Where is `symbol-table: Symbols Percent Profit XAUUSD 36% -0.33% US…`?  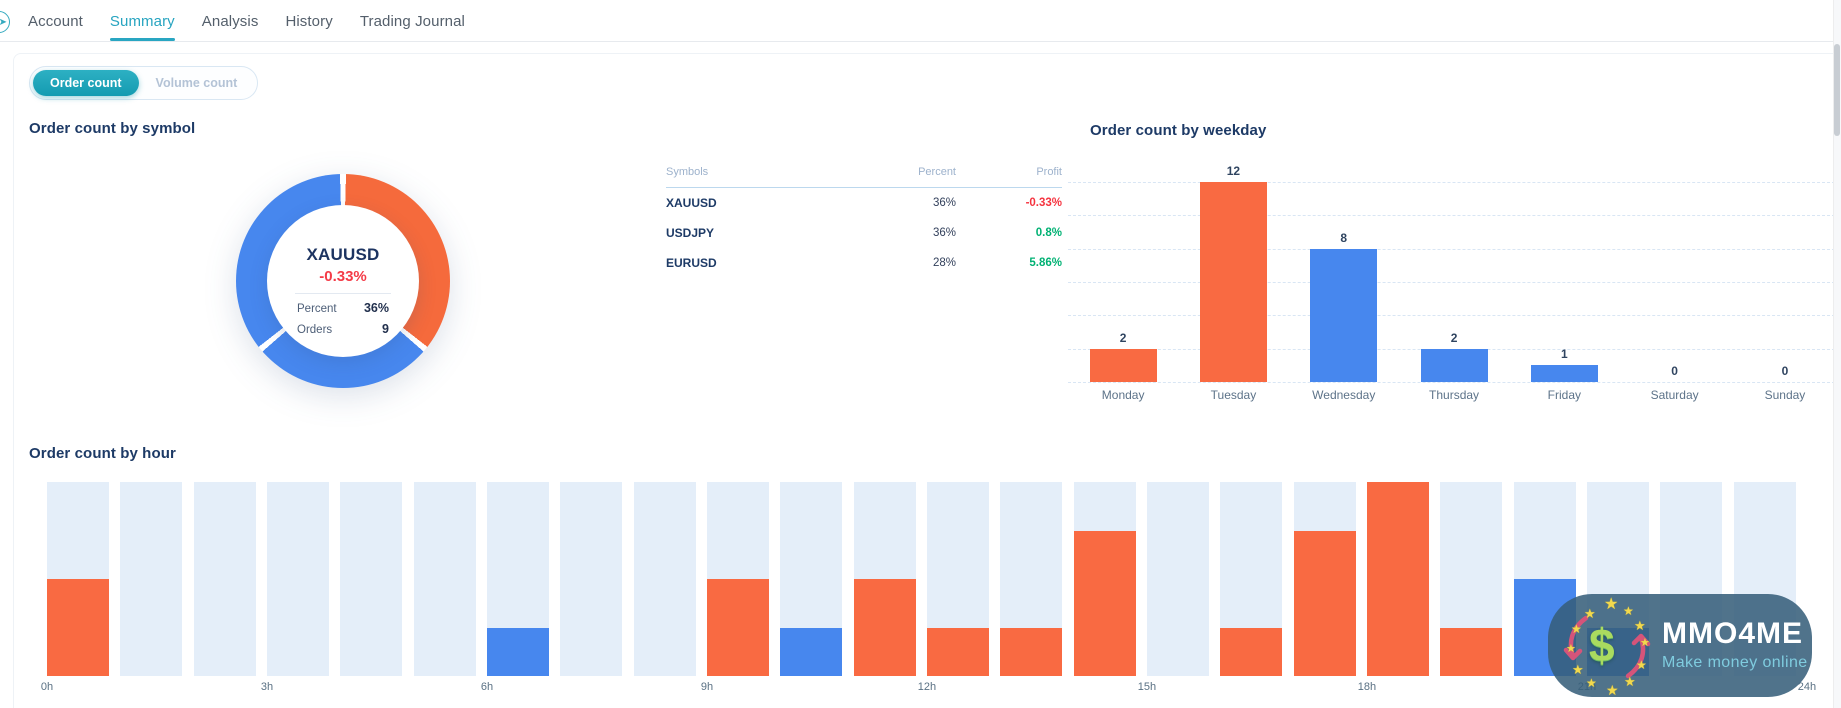
symbol-table: Symbols Percent Profit XAUUSD 36% -0.33% US… is located at coordinates (864, 222).